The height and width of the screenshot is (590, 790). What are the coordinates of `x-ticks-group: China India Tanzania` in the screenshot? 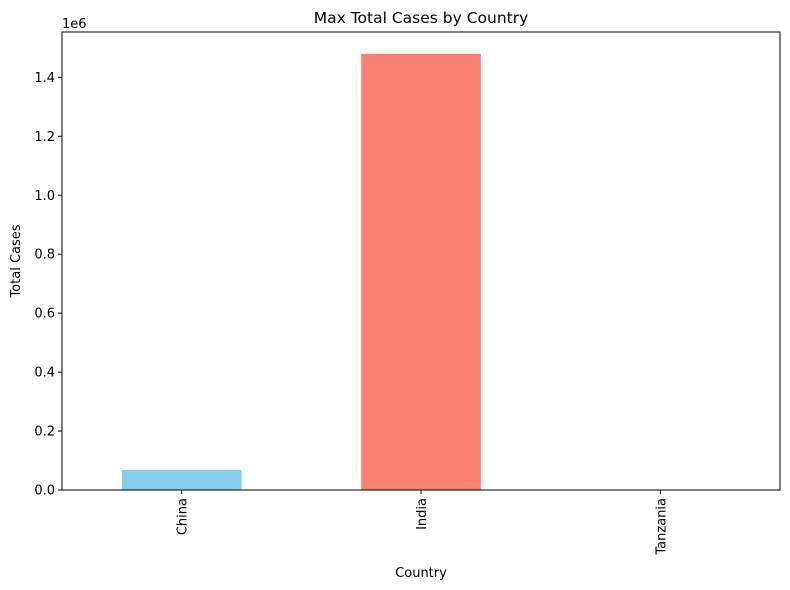 It's located at (422, 523).